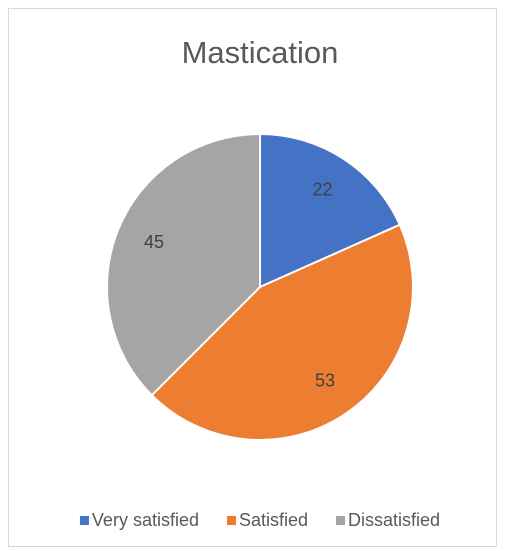 This screenshot has height=551, width=505. What do you see at coordinates (145, 520) in the screenshot?
I see `legend-label: Very satisfied` at bounding box center [145, 520].